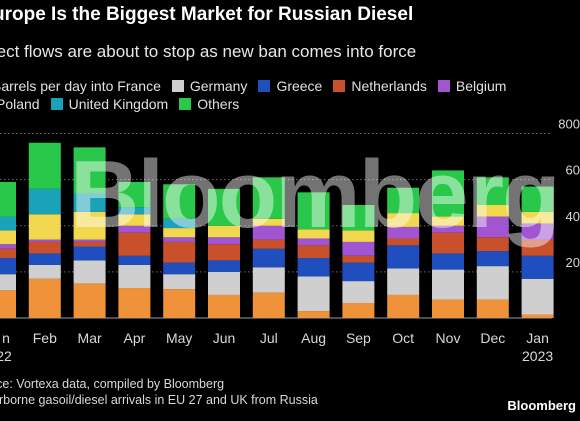 Image resolution: width=580 pixels, height=421 pixels. Describe the element at coordinates (537, 338) in the screenshot. I see `x-tick-label: Jan` at that location.